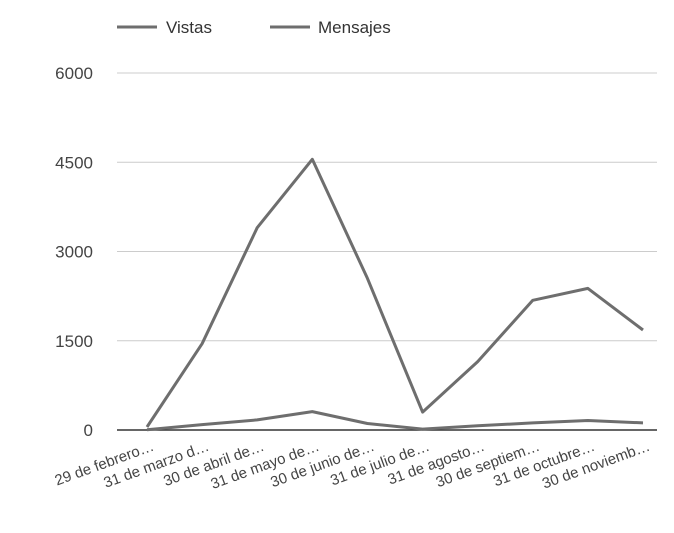 Image resolution: width=674 pixels, height=533 pixels. Describe the element at coordinates (74, 162) in the screenshot. I see `y-tick-label: 4500` at that location.